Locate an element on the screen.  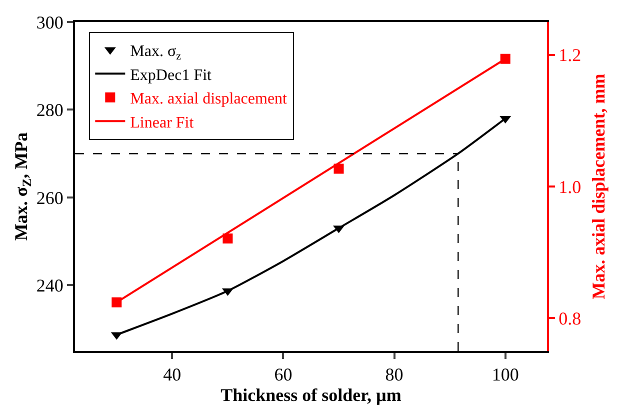
y2-tick-label: 1.0 is located at coordinates (570, 186).